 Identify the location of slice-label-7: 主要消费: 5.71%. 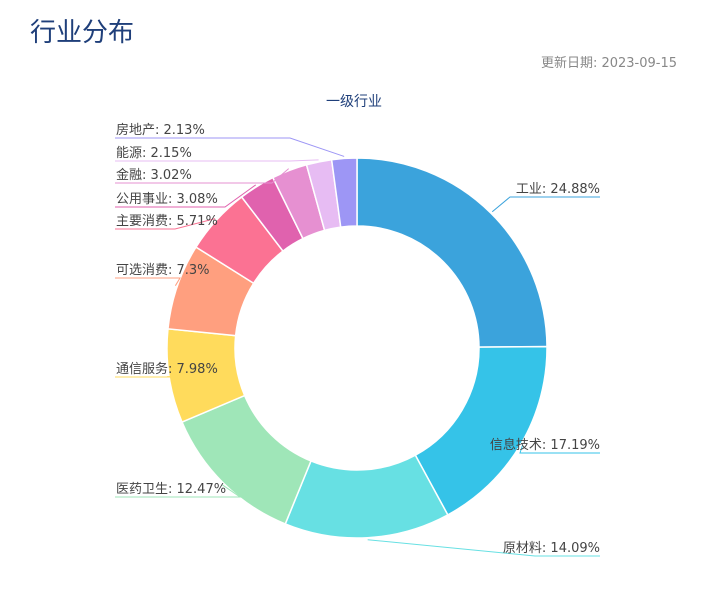
(167, 221).